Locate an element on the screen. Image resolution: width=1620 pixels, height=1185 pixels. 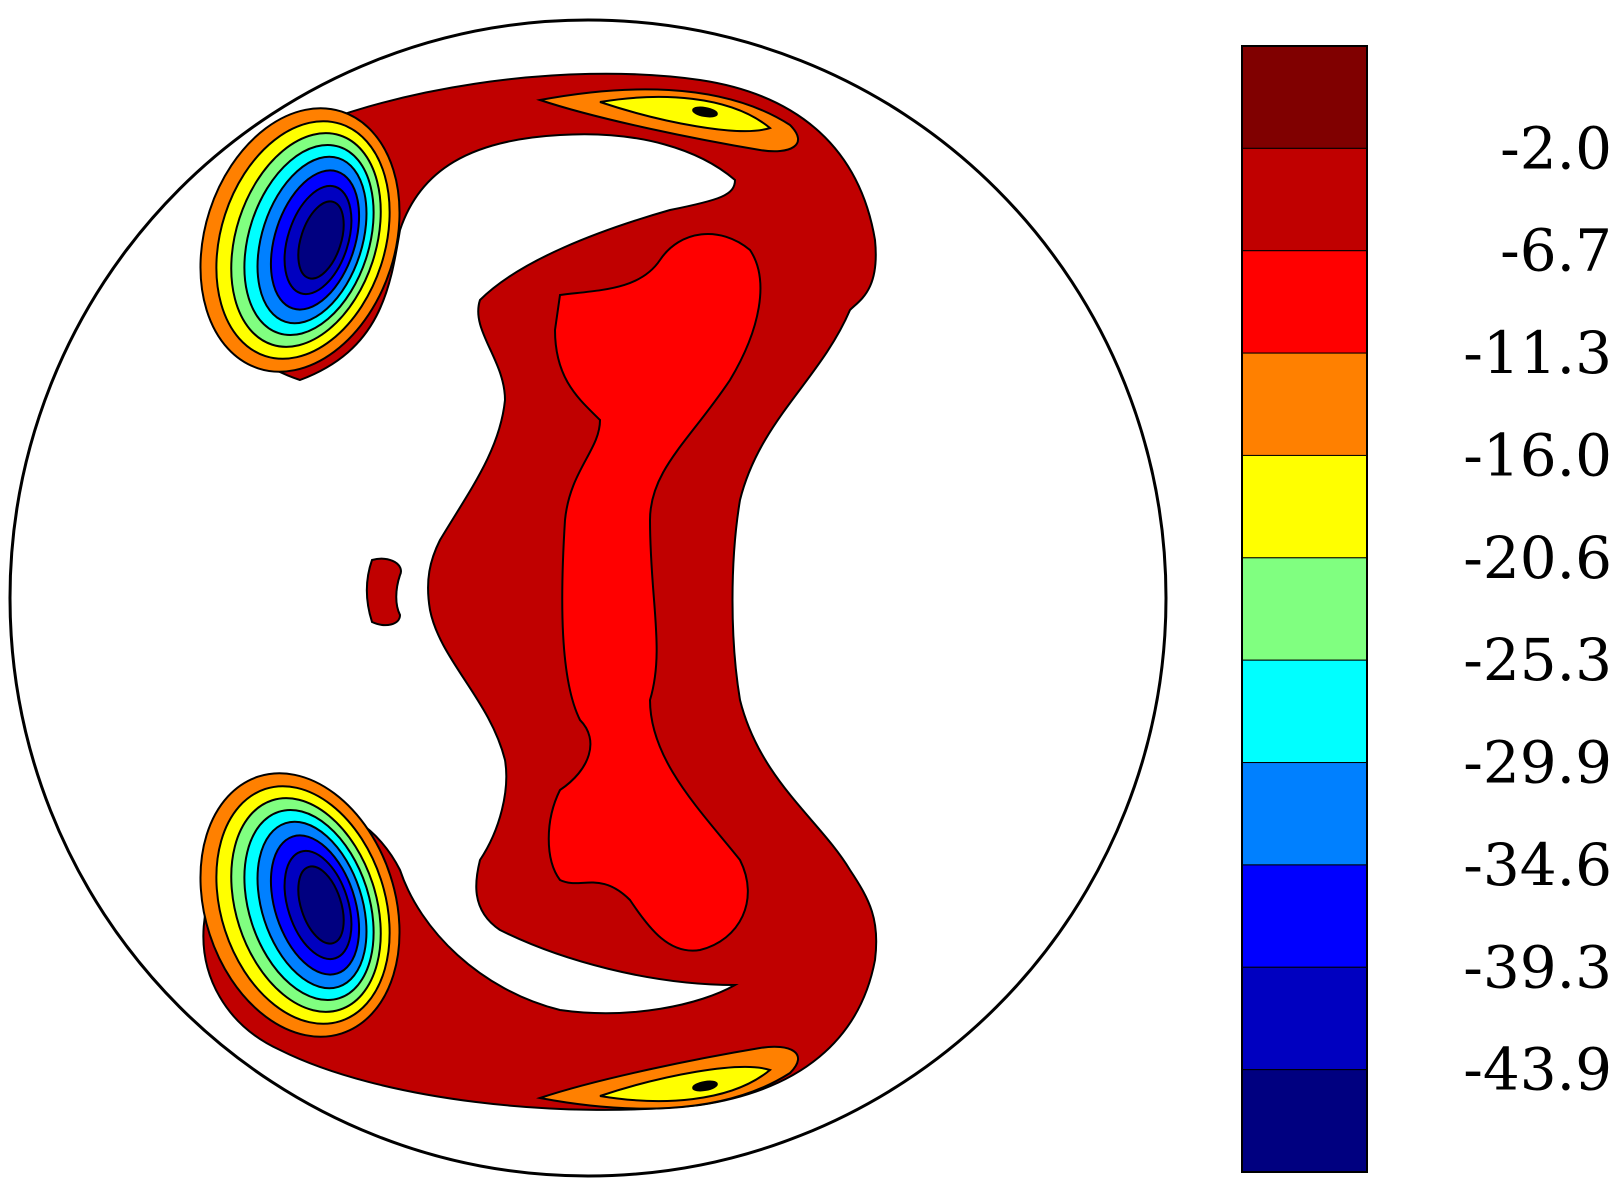
lower-arc-streak-core is located at coordinates (705, 1086).